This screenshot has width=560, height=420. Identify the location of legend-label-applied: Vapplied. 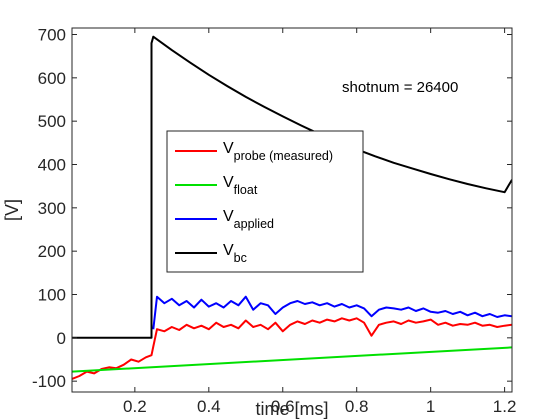
(248, 219).